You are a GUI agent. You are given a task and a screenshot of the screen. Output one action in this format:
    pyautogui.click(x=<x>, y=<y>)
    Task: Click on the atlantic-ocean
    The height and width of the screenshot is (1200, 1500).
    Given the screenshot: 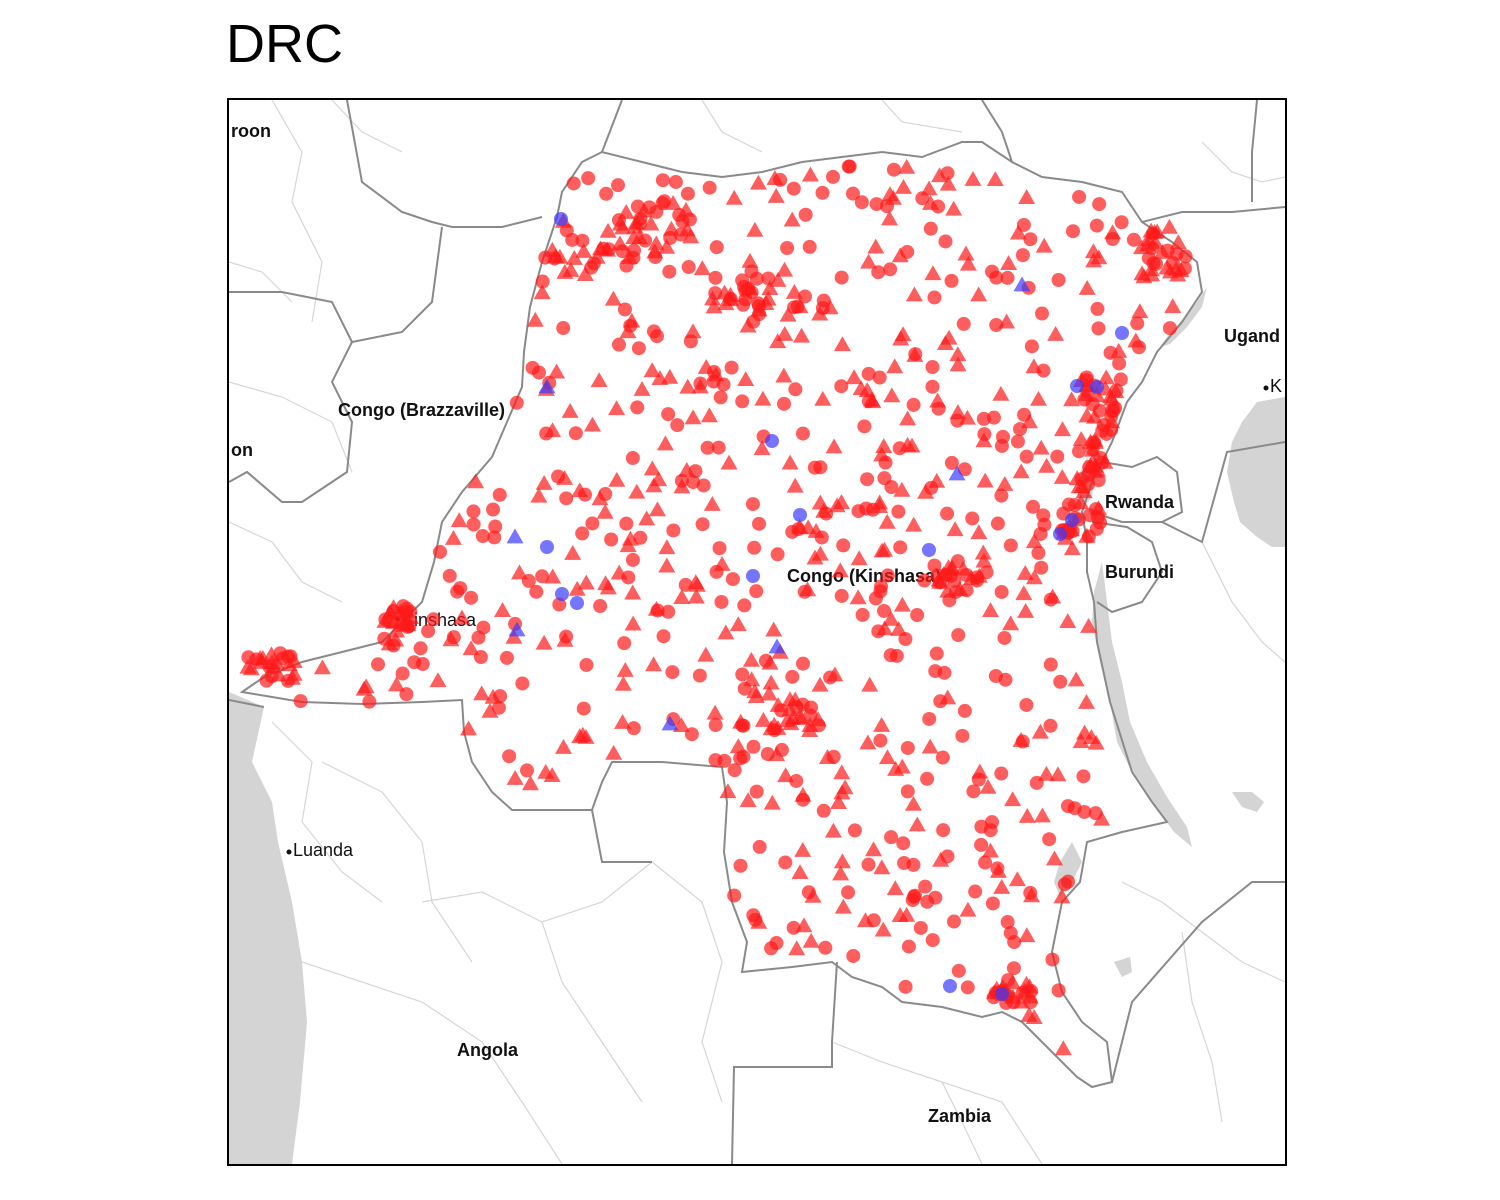 What is the action you would take?
    pyautogui.click(x=268, y=928)
    